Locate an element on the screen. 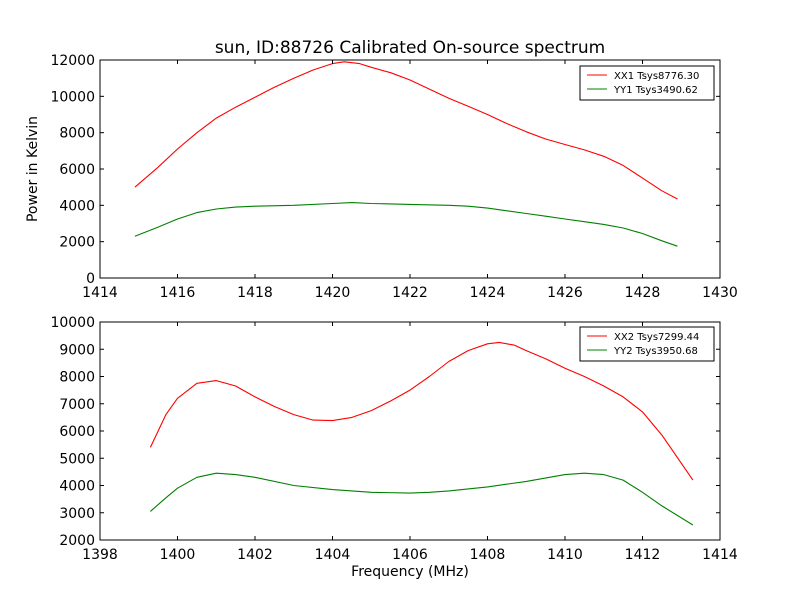 Image resolution: width=800 pixels, height=600 pixels. x-tick-label: 1420 is located at coordinates (333, 293).